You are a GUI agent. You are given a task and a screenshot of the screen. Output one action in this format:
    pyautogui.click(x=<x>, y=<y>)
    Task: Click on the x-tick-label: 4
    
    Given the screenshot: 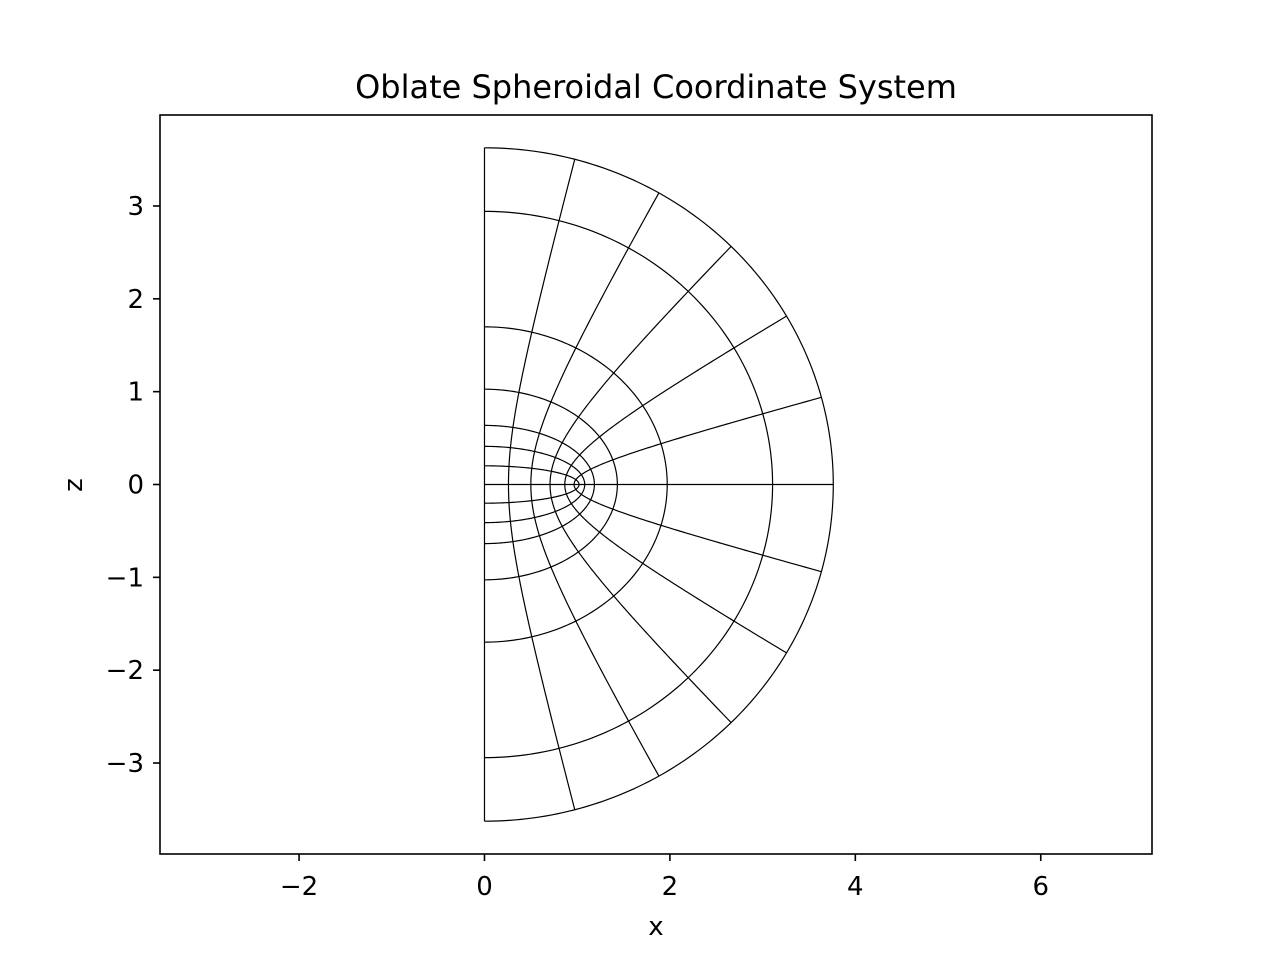 What is the action you would take?
    pyautogui.click(x=855, y=887)
    